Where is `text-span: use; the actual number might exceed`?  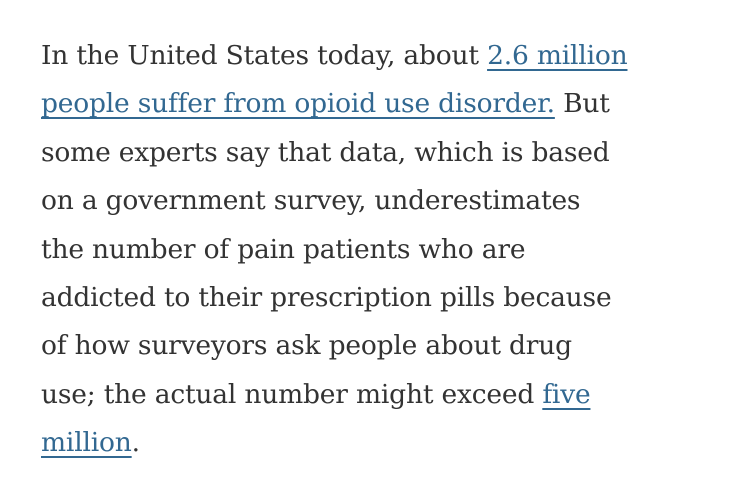
text-span: use; the actual number might exceed is located at coordinates (292, 394).